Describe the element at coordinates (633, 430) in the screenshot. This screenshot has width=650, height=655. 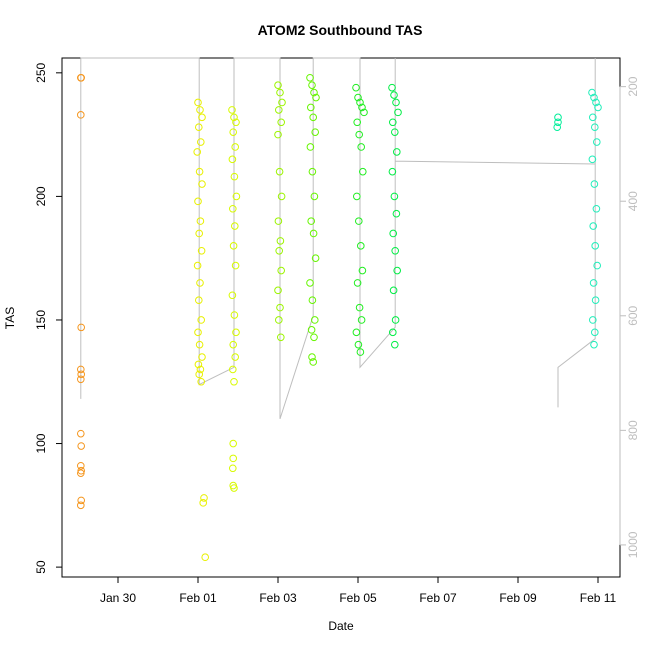
I see `y2-tick-label: 800` at that location.